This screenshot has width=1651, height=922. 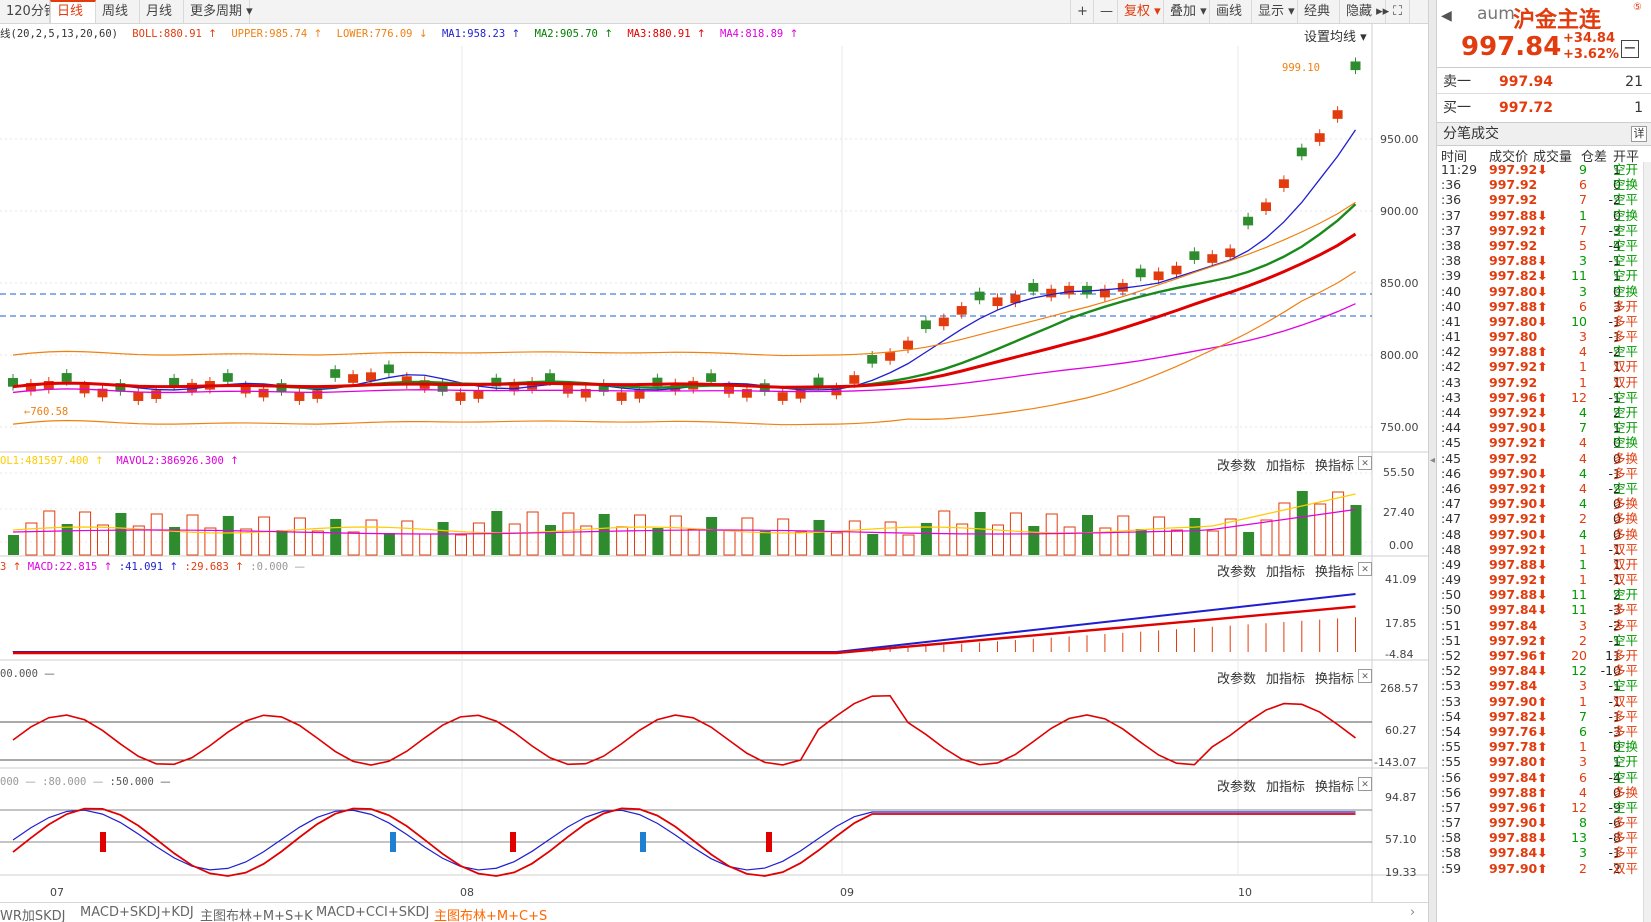 What do you see at coordinates (1583, 185) in the screenshot?
I see `trade-volume: 6` at bounding box center [1583, 185].